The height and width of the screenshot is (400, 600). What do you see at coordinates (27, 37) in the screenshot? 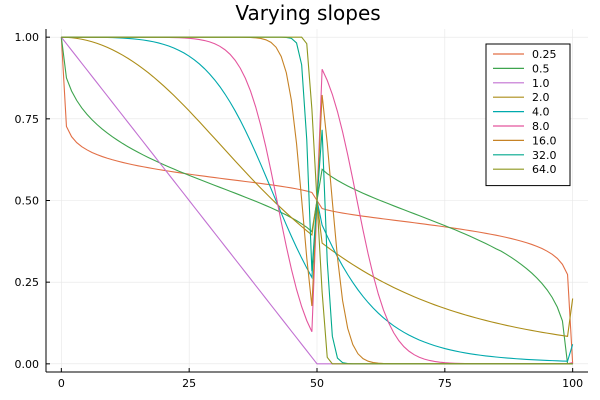
I see `y-tick-label-4: 1.00` at bounding box center [27, 37].